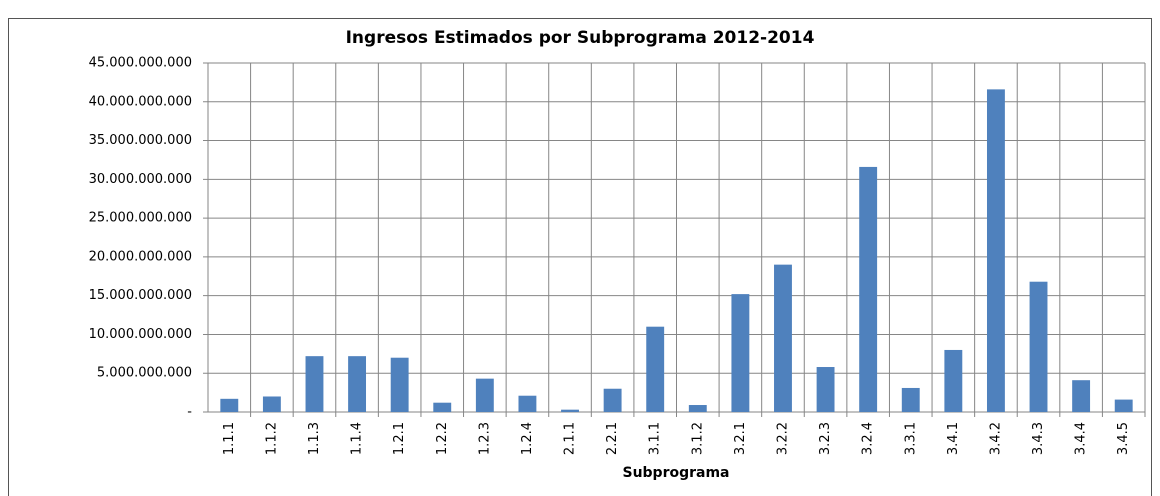  I want to click on x-tick-label: 1.2.4, so click(527, 438).